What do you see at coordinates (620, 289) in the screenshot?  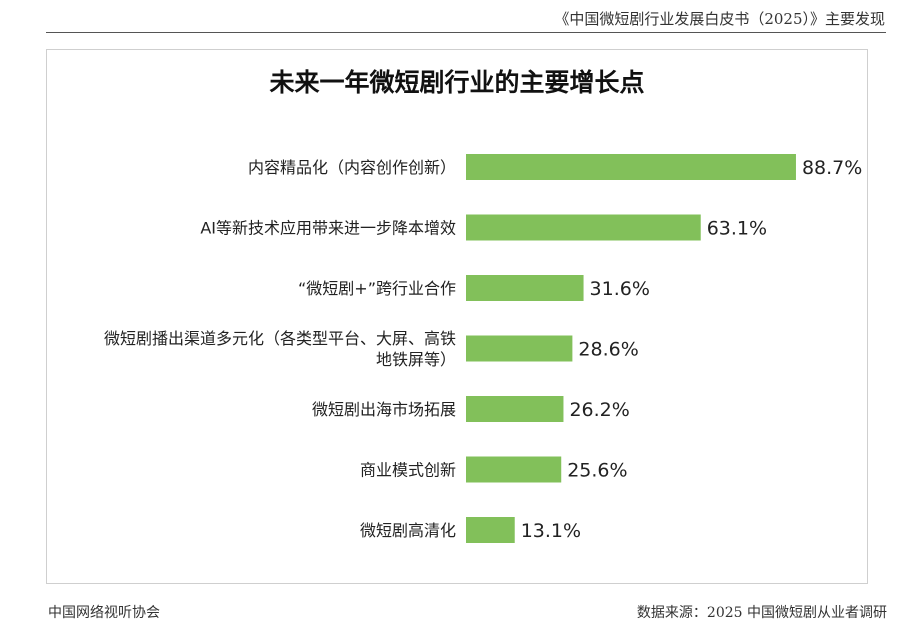 I see `value-label-2: 31.6%` at bounding box center [620, 289].